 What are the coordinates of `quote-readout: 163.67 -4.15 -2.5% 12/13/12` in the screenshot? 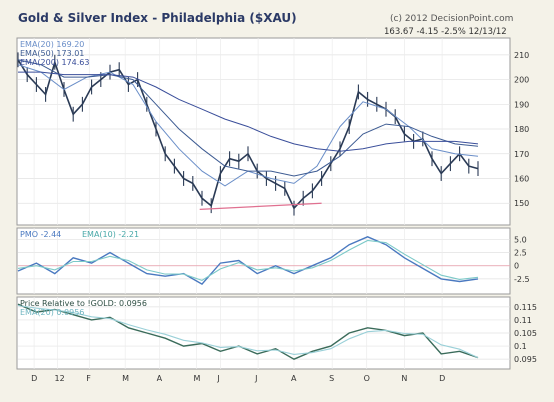 It's located at (445, 32).